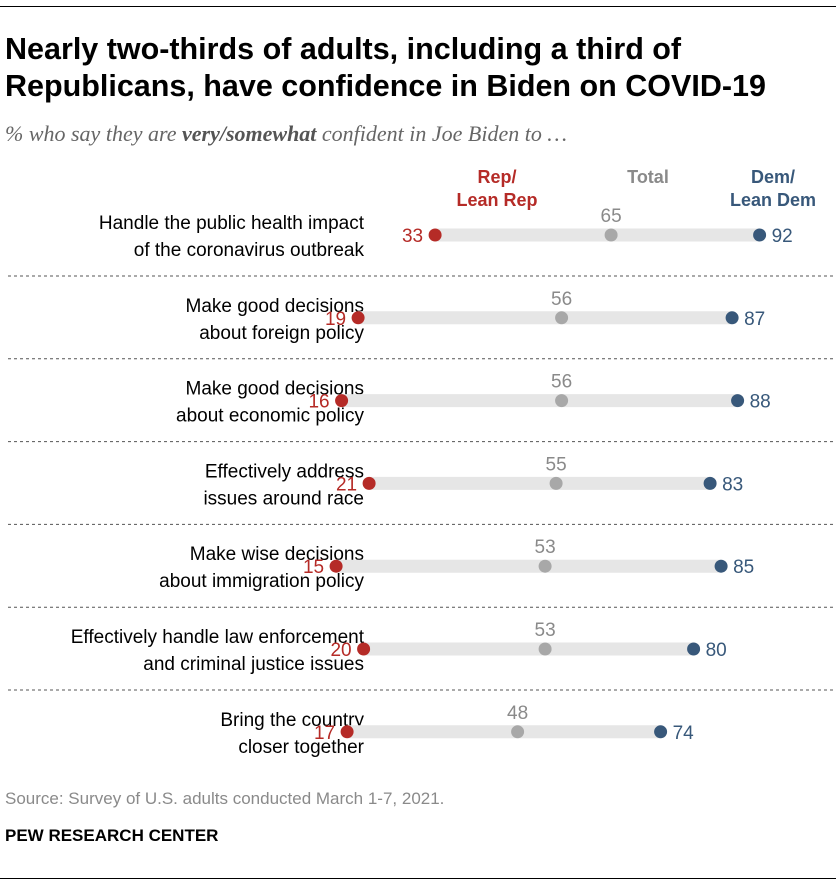 This screenshot has height=884, width=840. What do you see at coordinates (232, 223) in the screenshot?
I see `category-label: Handle the public health impact` at bounding box center [232, 223].